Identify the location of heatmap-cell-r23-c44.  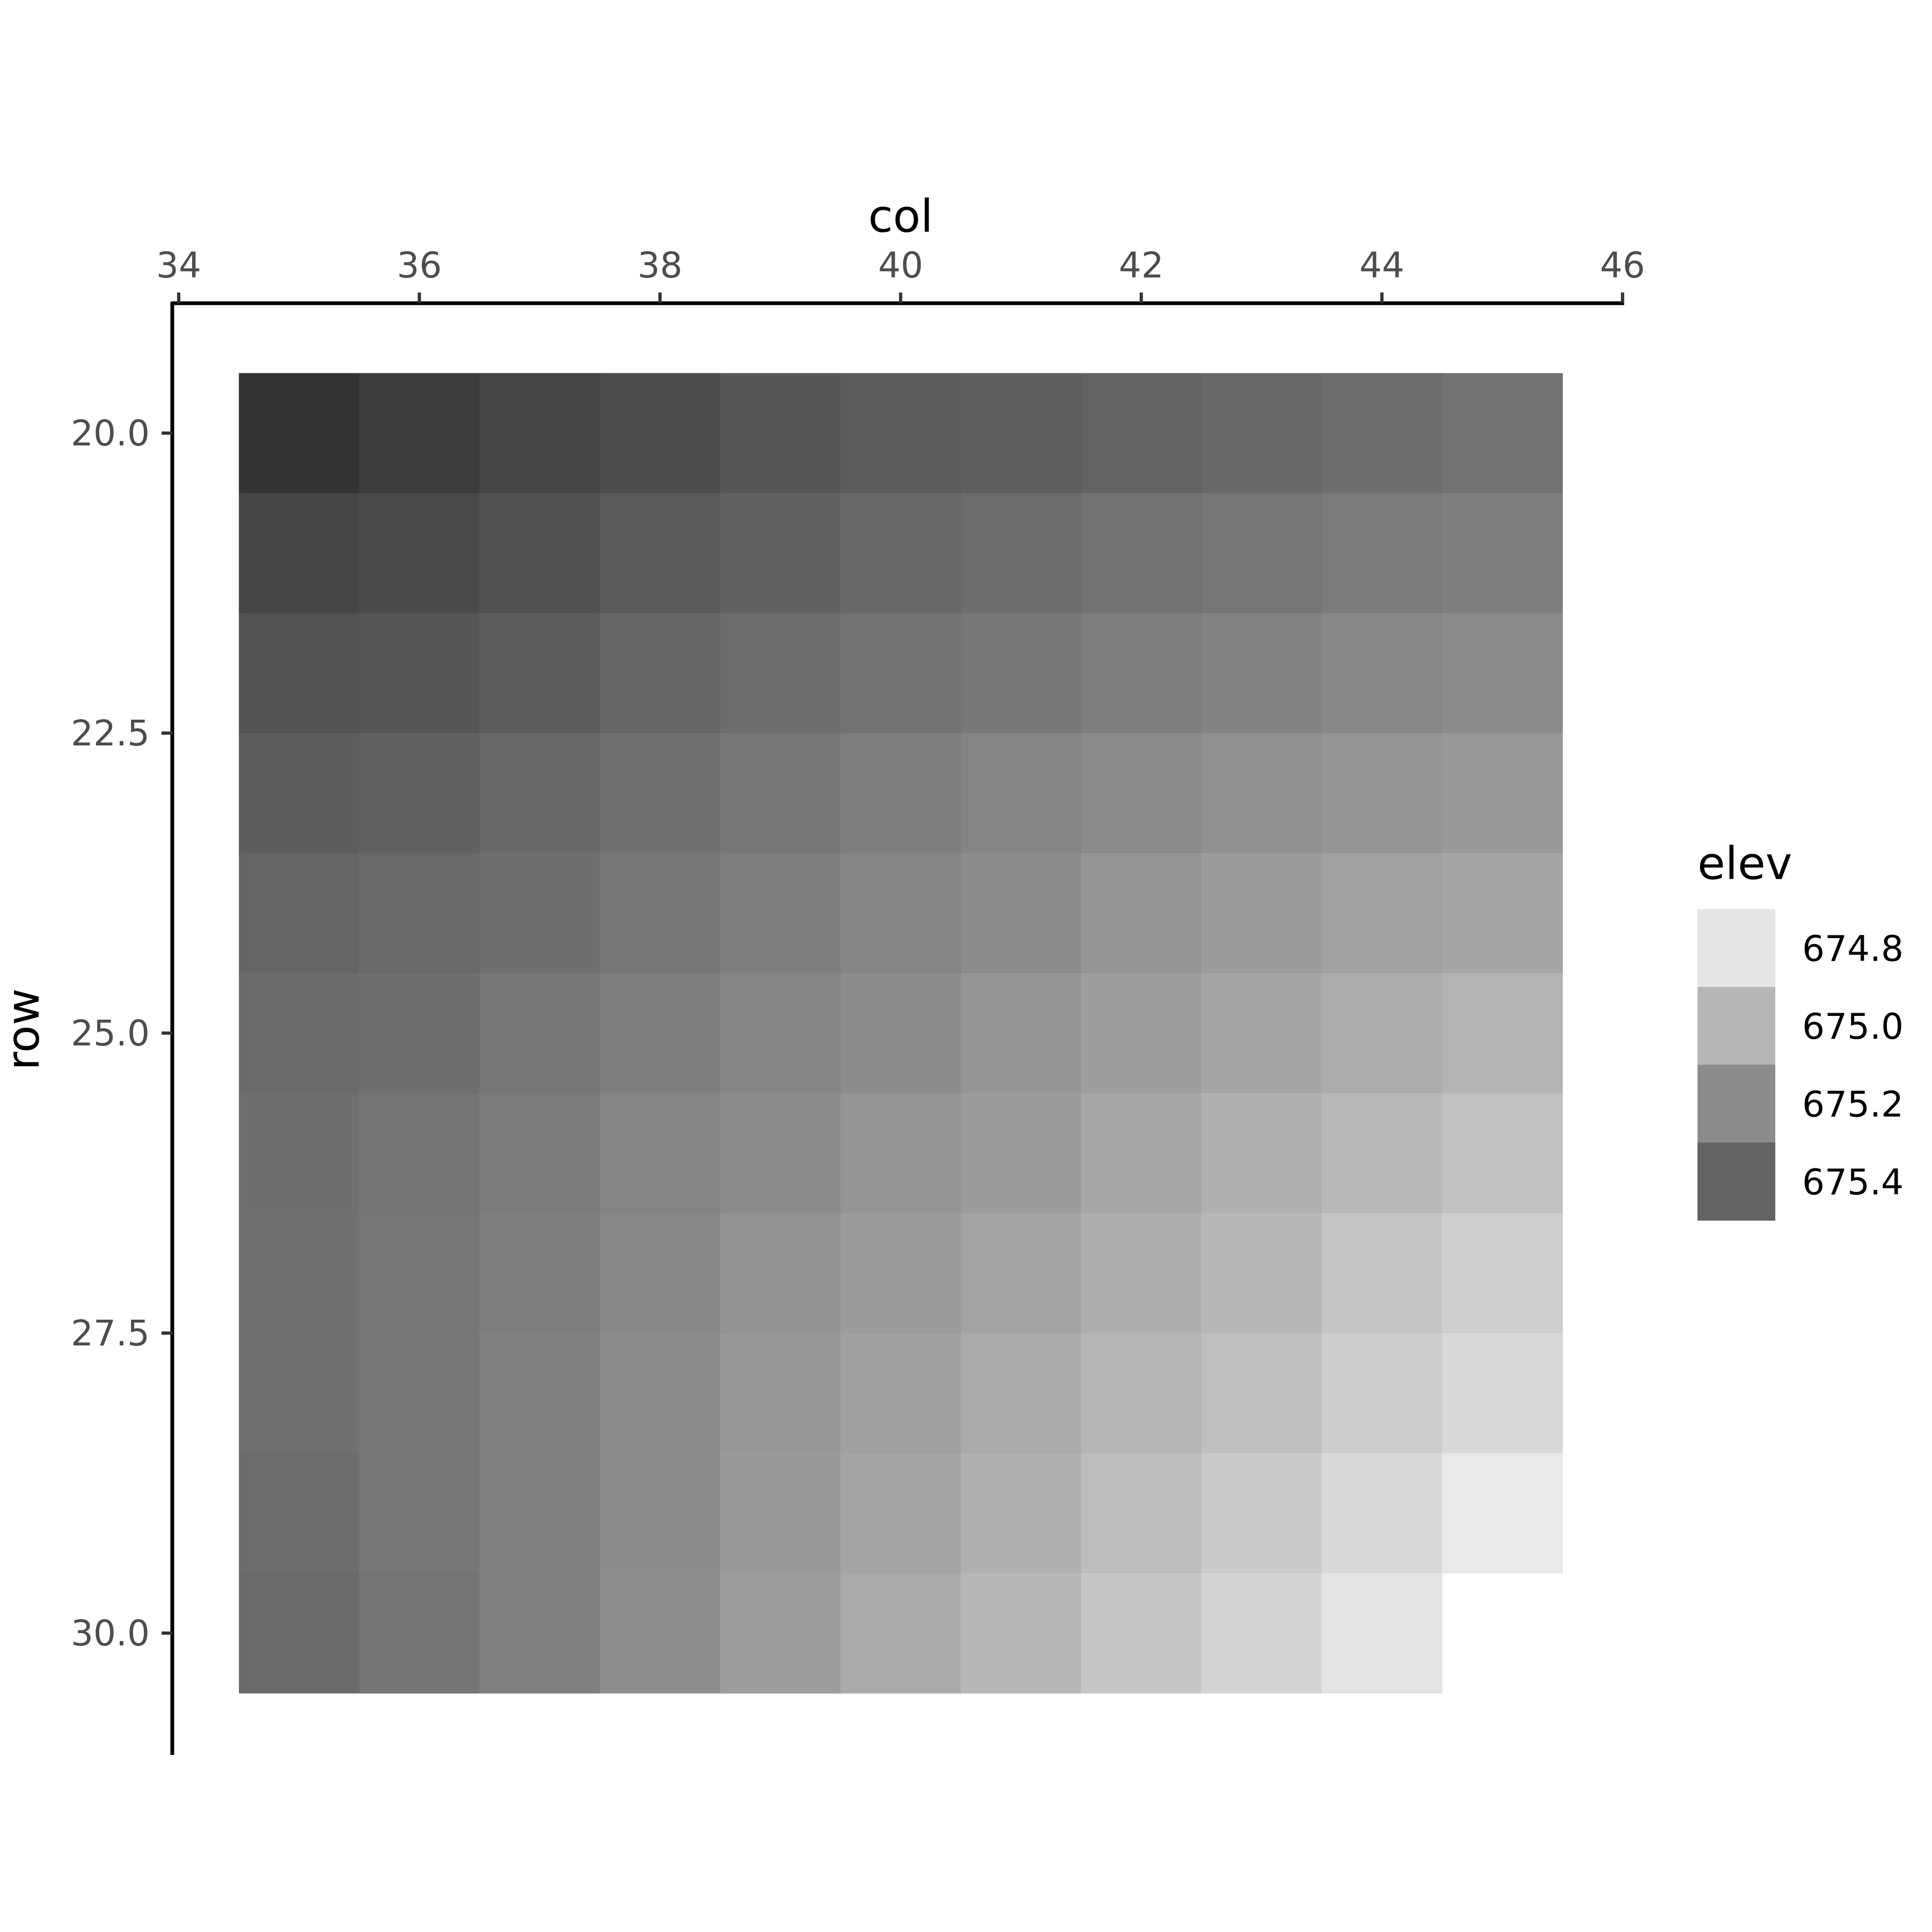
(1382, 793).